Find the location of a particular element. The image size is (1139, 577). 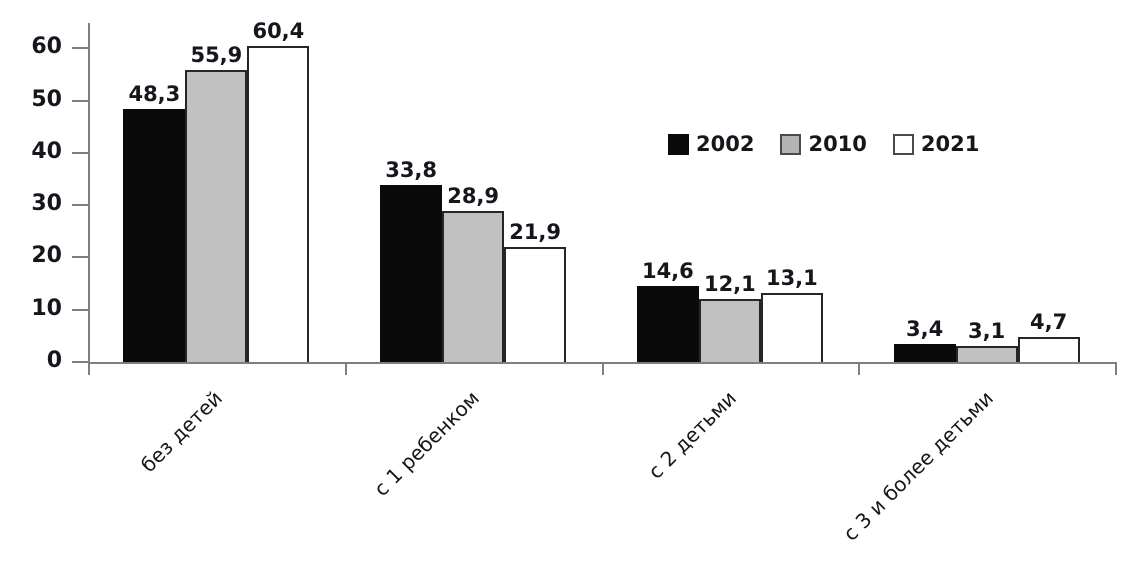

x-axis-category-label: с 1 ребенком is located at coordinates (427, 443).